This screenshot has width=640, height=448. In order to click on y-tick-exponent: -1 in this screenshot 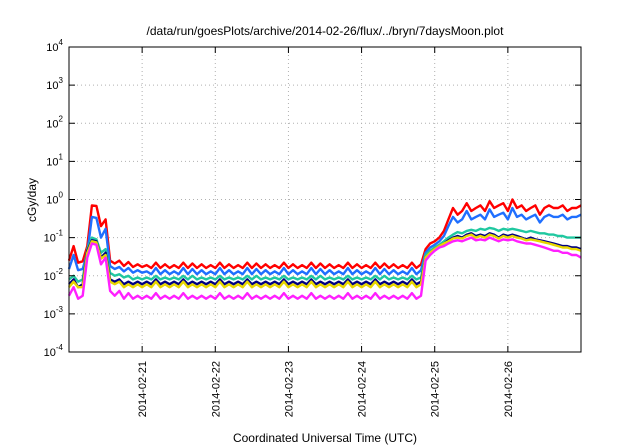, I will do `click(60, 233)`.